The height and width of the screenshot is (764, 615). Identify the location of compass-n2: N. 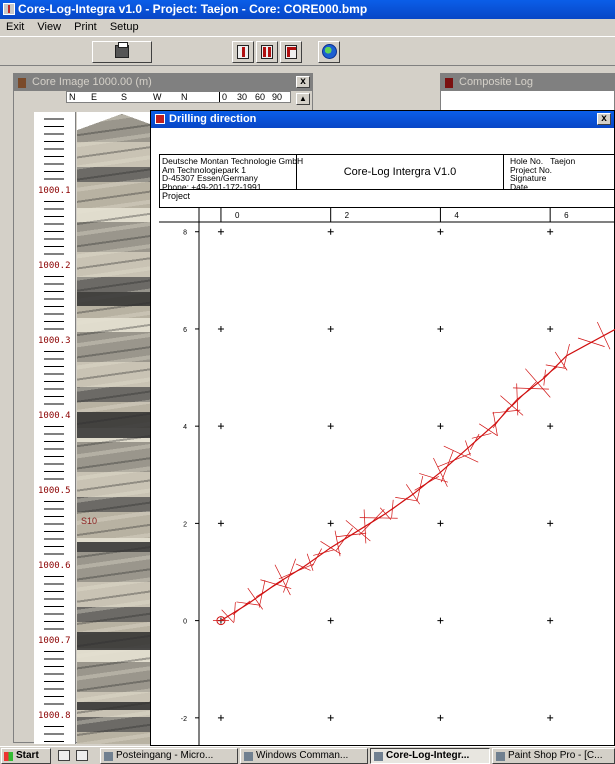
(184, 97).